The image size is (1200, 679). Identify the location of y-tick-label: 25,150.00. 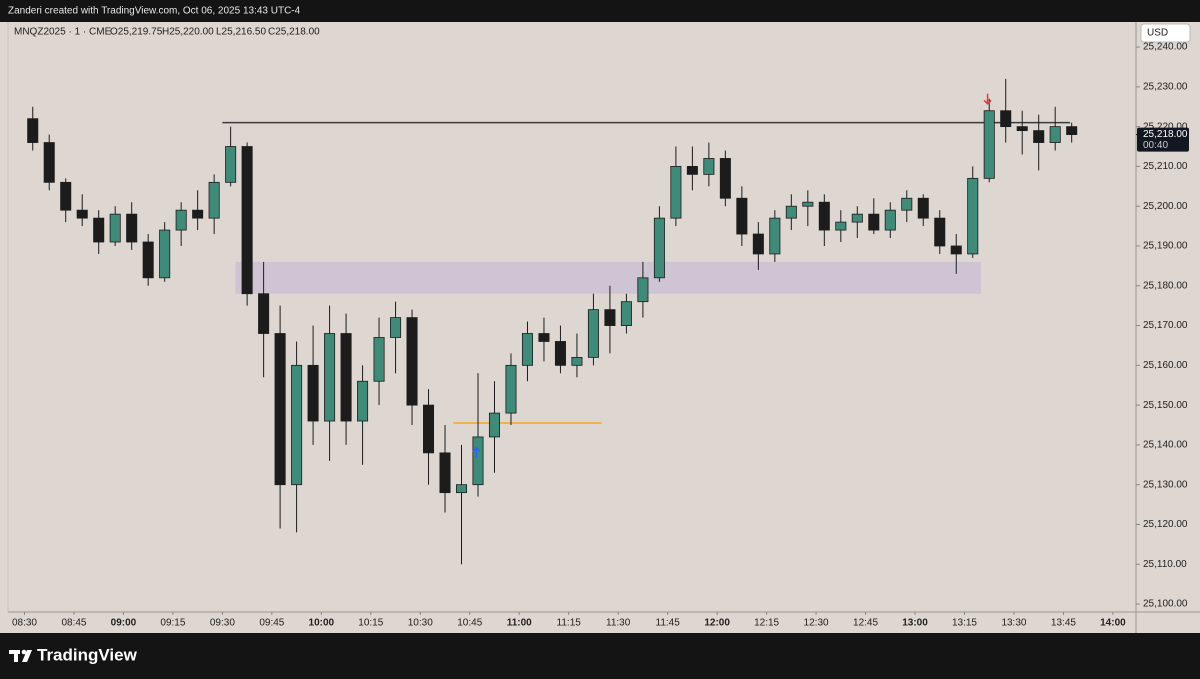
(1165, 405).